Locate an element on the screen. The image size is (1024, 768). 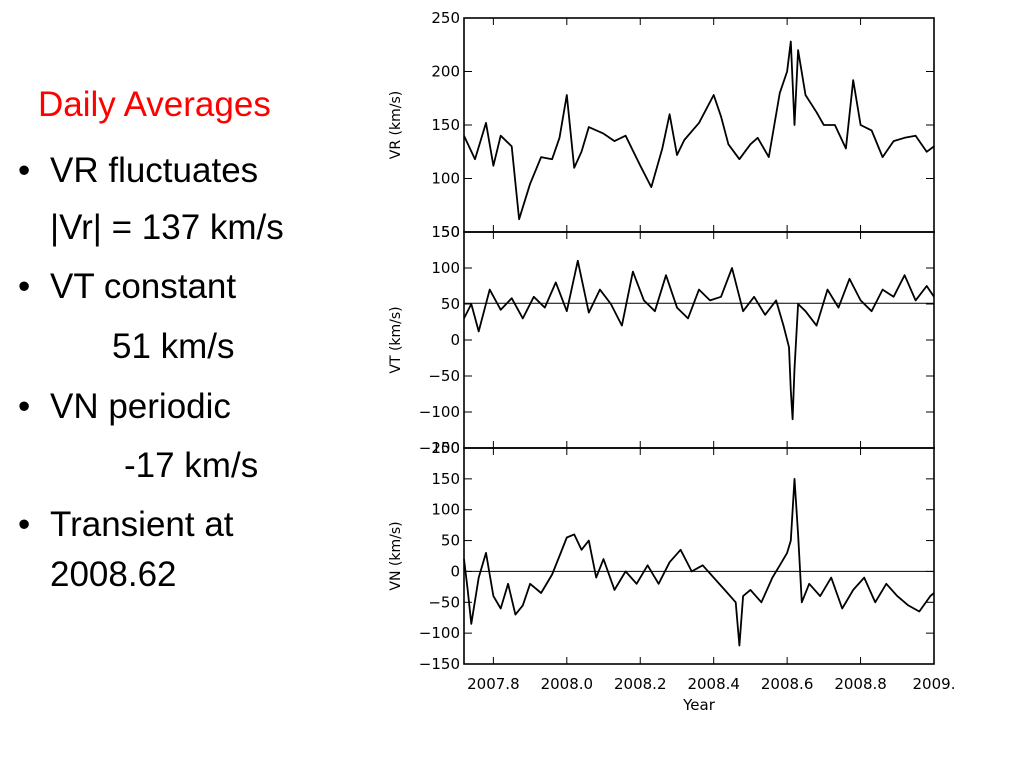
y-axis-label: VT (km/s) is located at coordinates (396, 339).